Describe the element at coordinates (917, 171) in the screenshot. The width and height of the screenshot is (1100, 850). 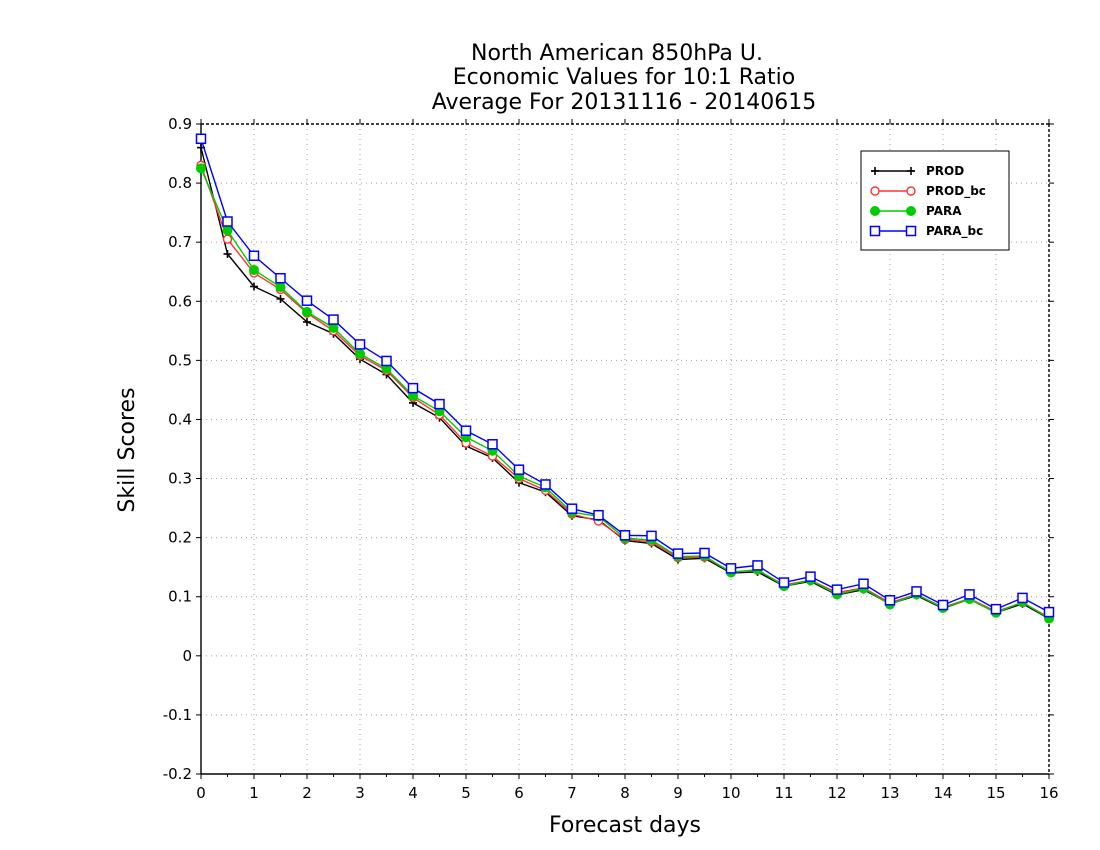
I see `legend-item-prod: PROD` at that location.